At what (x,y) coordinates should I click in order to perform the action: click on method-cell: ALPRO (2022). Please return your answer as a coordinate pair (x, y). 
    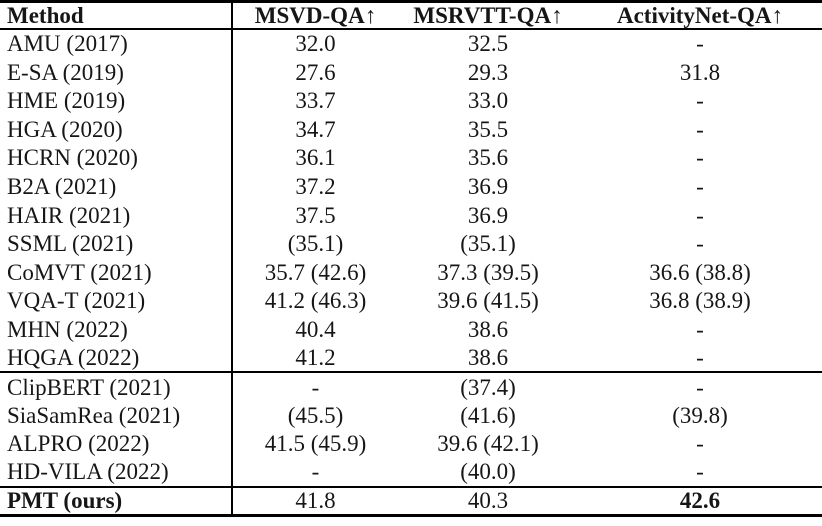
    Looking at the image, I should click on (116, 444).